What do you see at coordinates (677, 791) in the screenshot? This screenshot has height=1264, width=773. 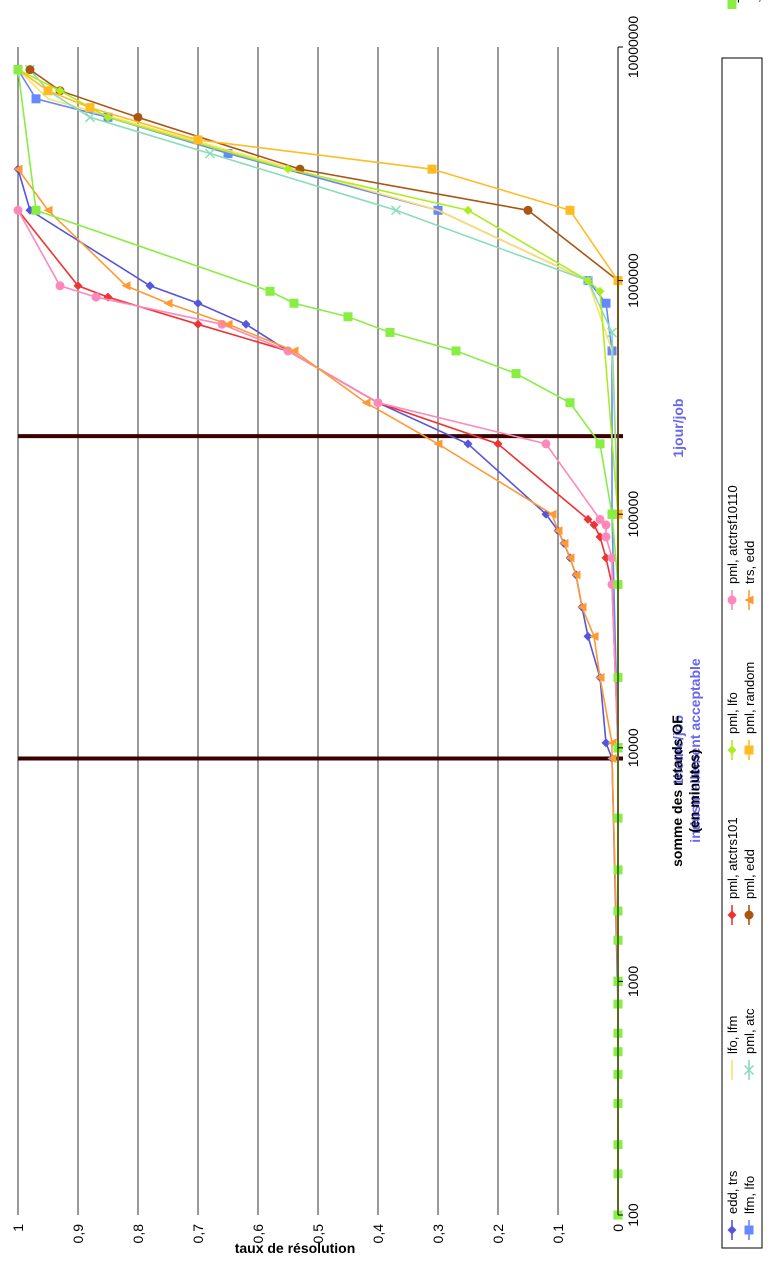 I see `x-axis-title: somme des retards OF` at bounding box center [677, 791].